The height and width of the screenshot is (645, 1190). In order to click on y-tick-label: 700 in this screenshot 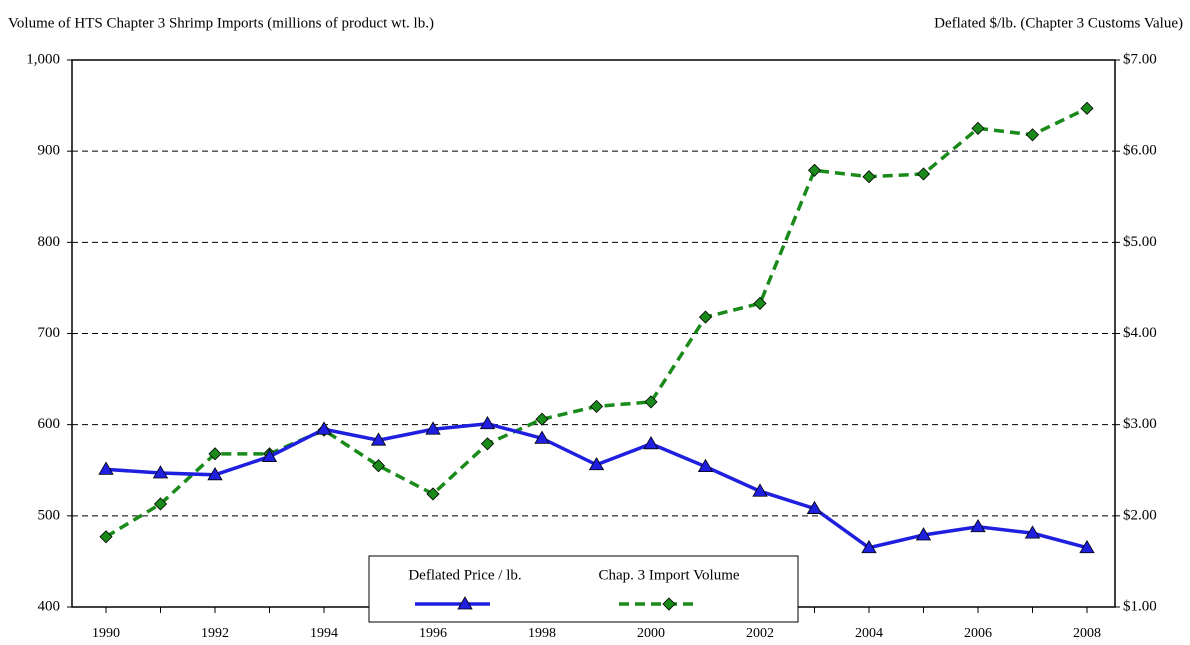, I will do `click(49, 333)`.